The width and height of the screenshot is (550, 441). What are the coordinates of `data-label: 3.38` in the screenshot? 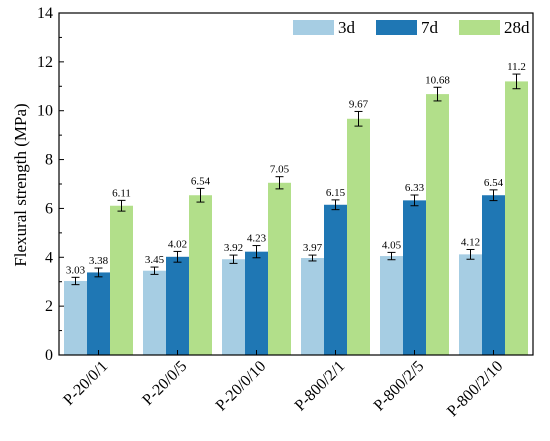 It's located at (99, 261).